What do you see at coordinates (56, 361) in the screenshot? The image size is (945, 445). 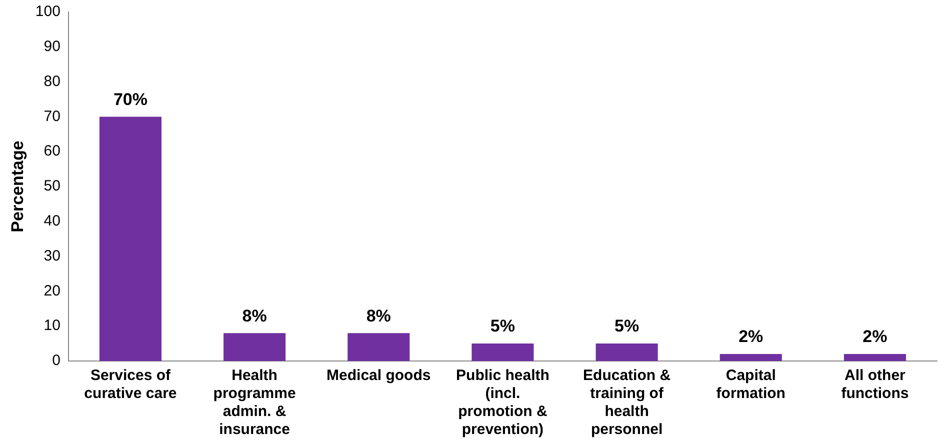 I see `y-tick-label: 0` at bounding box center [56, 361].